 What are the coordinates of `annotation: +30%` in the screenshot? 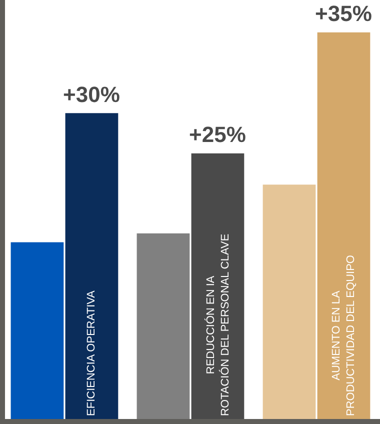 It's located at (91, 94).